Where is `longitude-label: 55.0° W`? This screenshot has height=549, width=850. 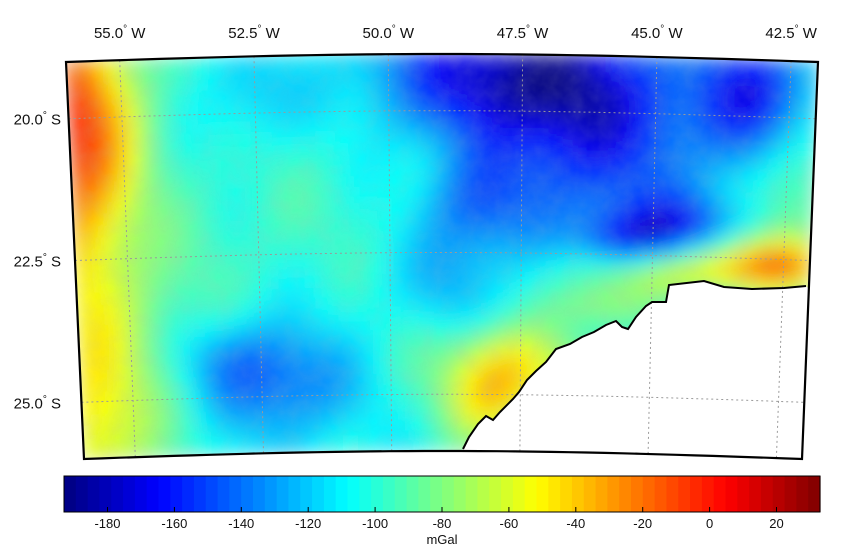
longitude-label: 55.0° W is located at coordinates (120, 33).